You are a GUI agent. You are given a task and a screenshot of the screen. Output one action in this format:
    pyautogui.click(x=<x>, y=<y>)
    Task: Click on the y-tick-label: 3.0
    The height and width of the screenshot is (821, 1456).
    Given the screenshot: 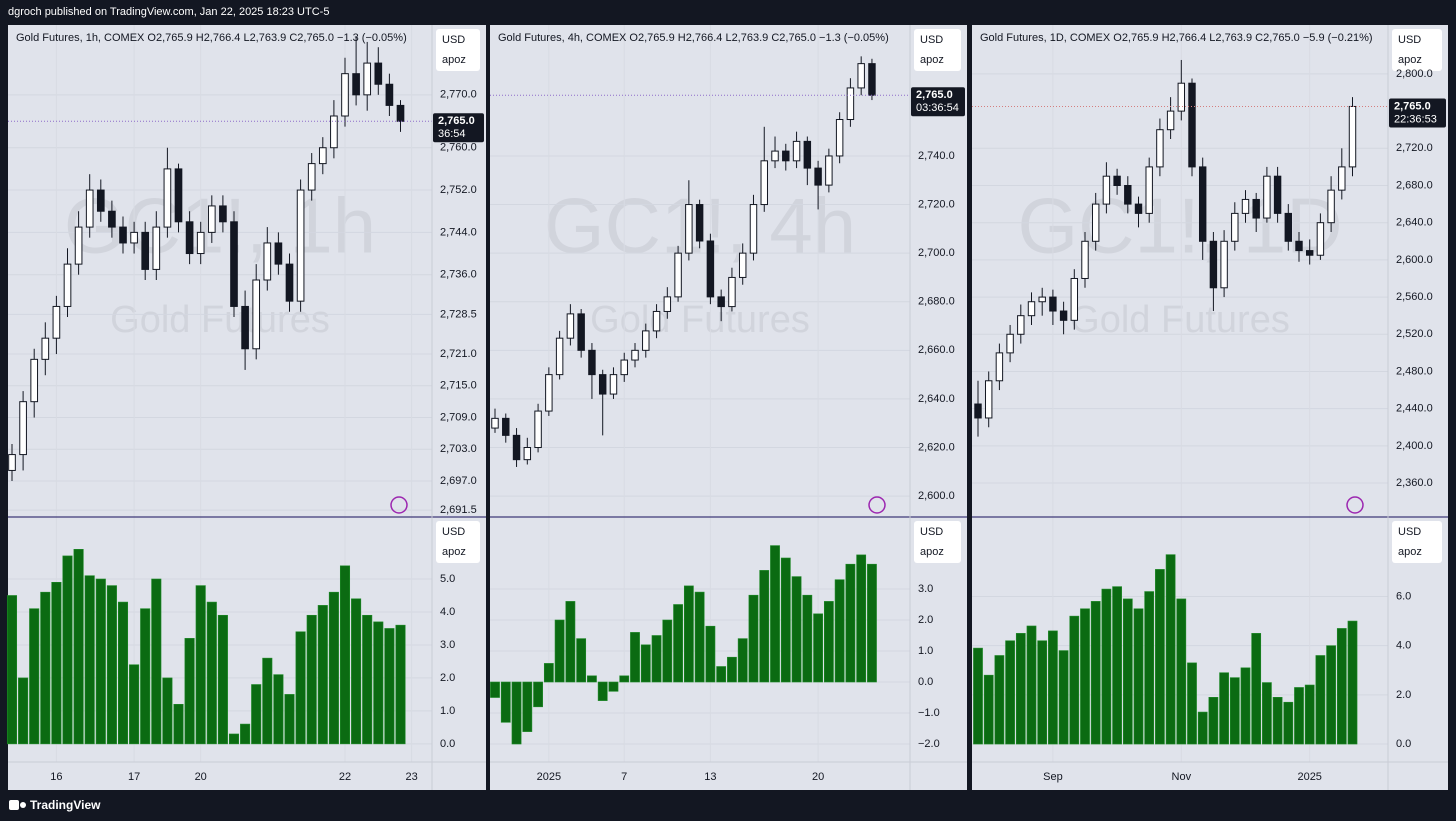 What is the action you would take?
    pyautogui.click(x=925, y=589)
    